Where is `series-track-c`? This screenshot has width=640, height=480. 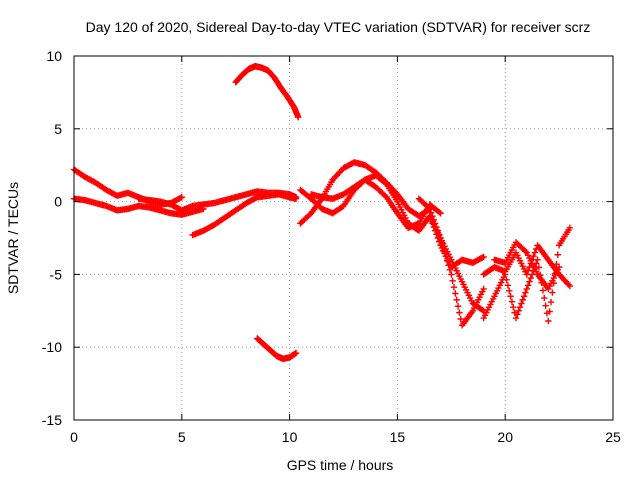 series-track-c is located at coordinates (217, 201).